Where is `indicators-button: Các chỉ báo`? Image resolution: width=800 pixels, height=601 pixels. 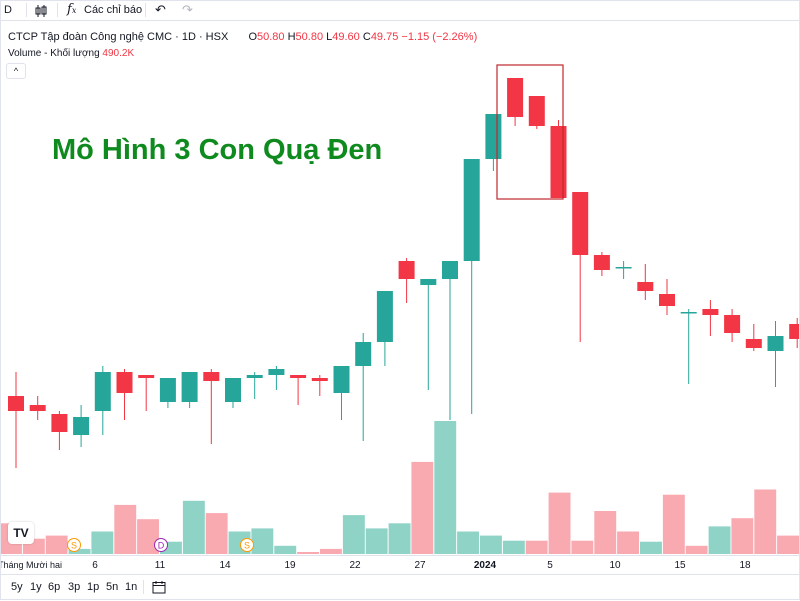 indicators-button: Các chỉ báo is located at coordinates (113, 10).